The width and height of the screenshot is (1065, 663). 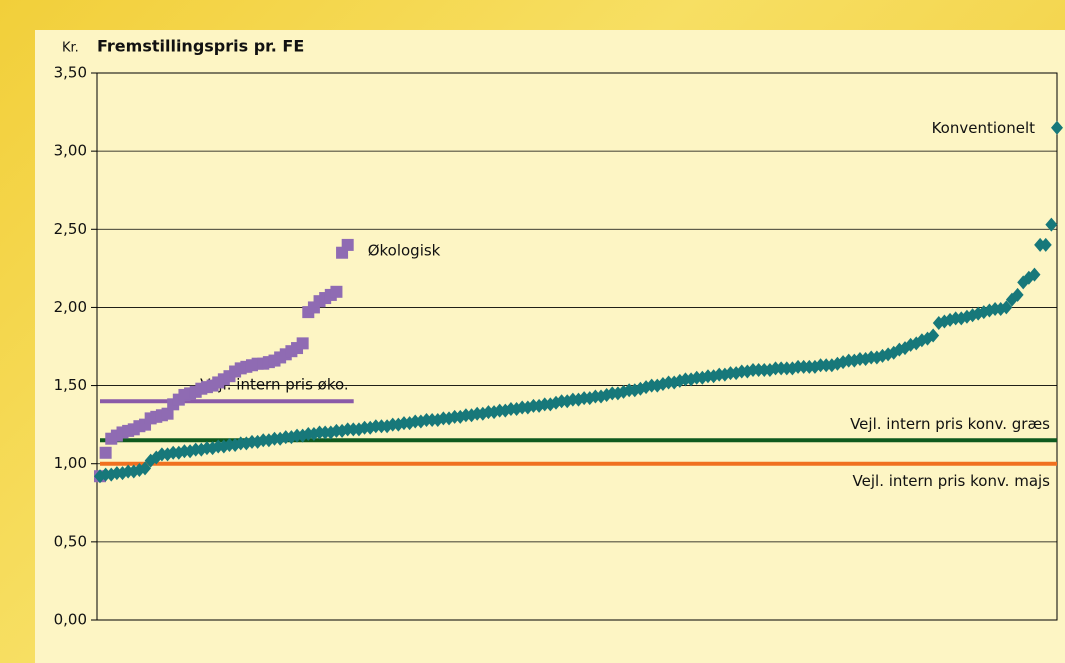 I want to click on series-label: Konventionelt, so click(x=984, y=128).